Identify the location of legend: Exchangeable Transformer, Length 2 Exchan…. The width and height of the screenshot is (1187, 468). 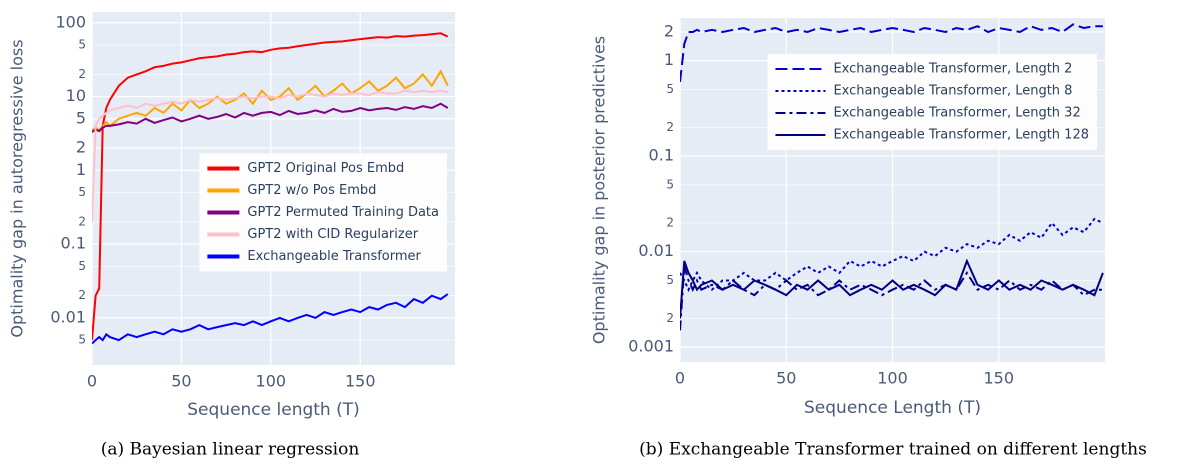
(932, 102).